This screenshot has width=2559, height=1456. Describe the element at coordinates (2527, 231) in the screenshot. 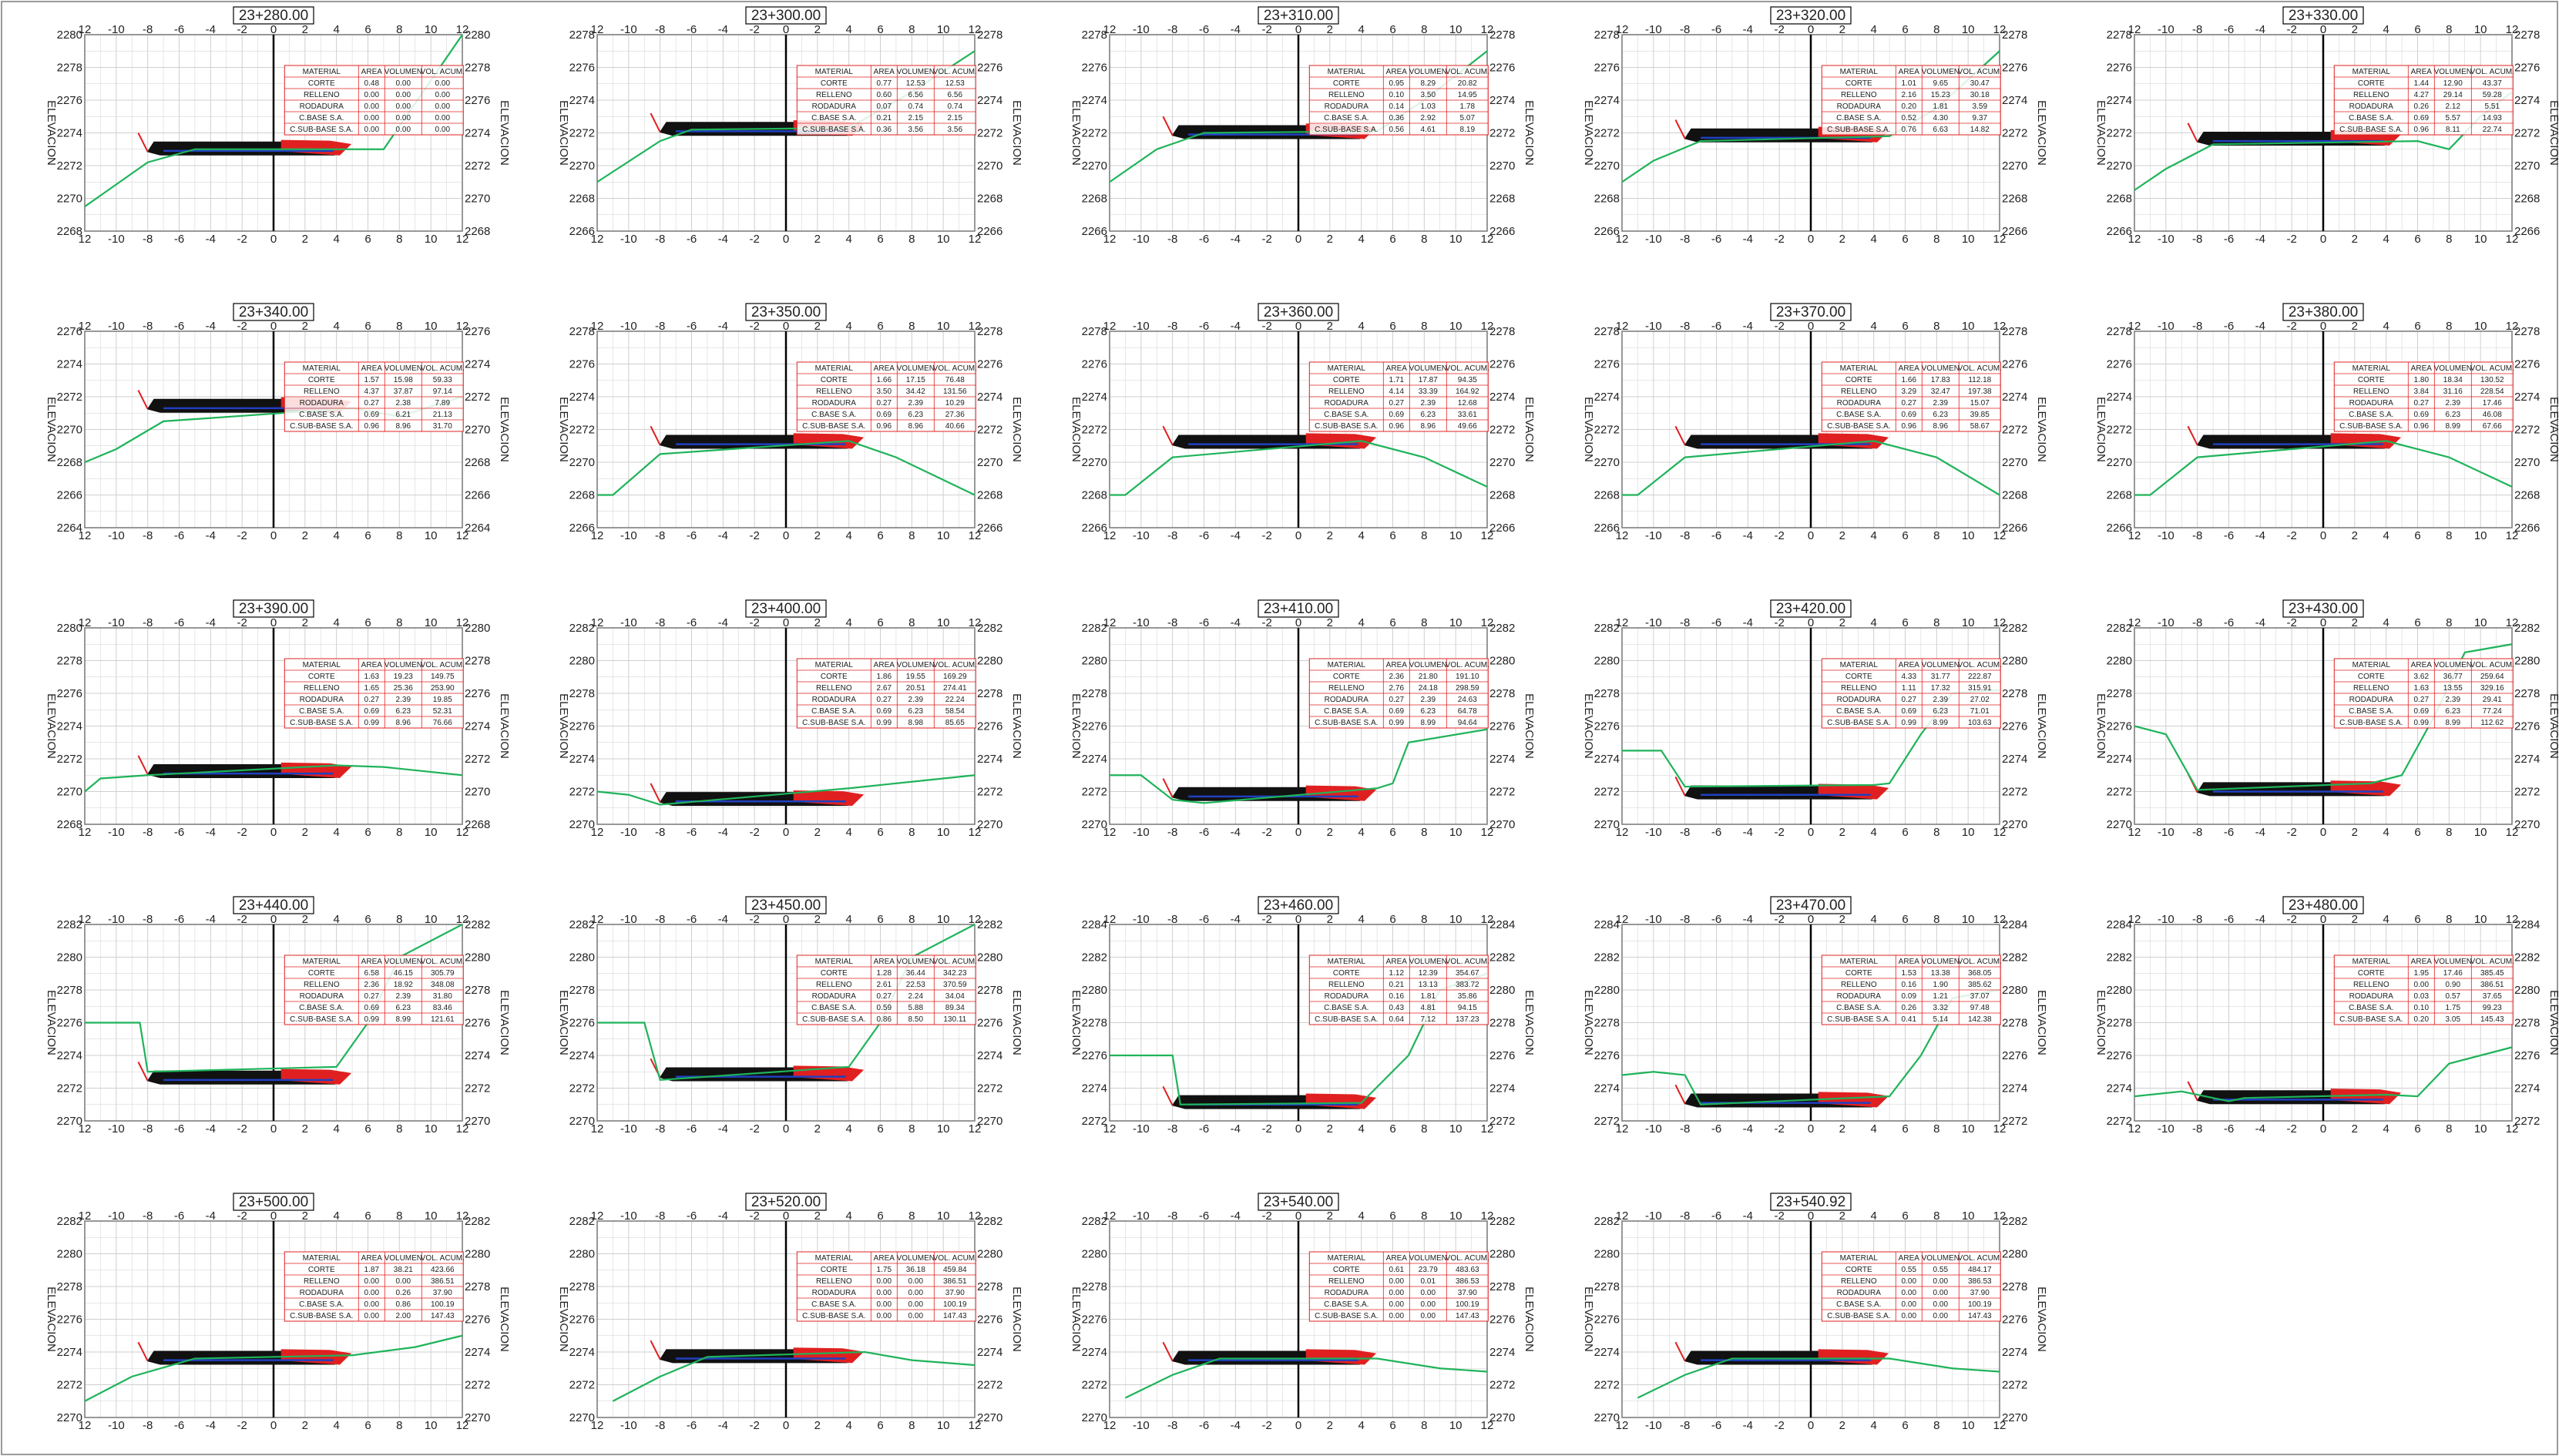

I see `y-tick-label-right: 2266` at that location.